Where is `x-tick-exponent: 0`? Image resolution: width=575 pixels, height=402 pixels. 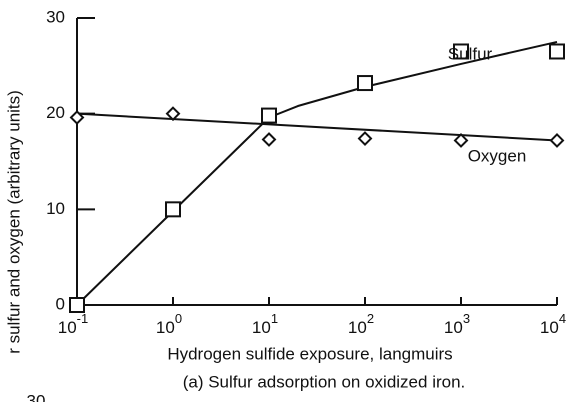
x-tick-exponent: 0 is located at coordinates (178, 318).